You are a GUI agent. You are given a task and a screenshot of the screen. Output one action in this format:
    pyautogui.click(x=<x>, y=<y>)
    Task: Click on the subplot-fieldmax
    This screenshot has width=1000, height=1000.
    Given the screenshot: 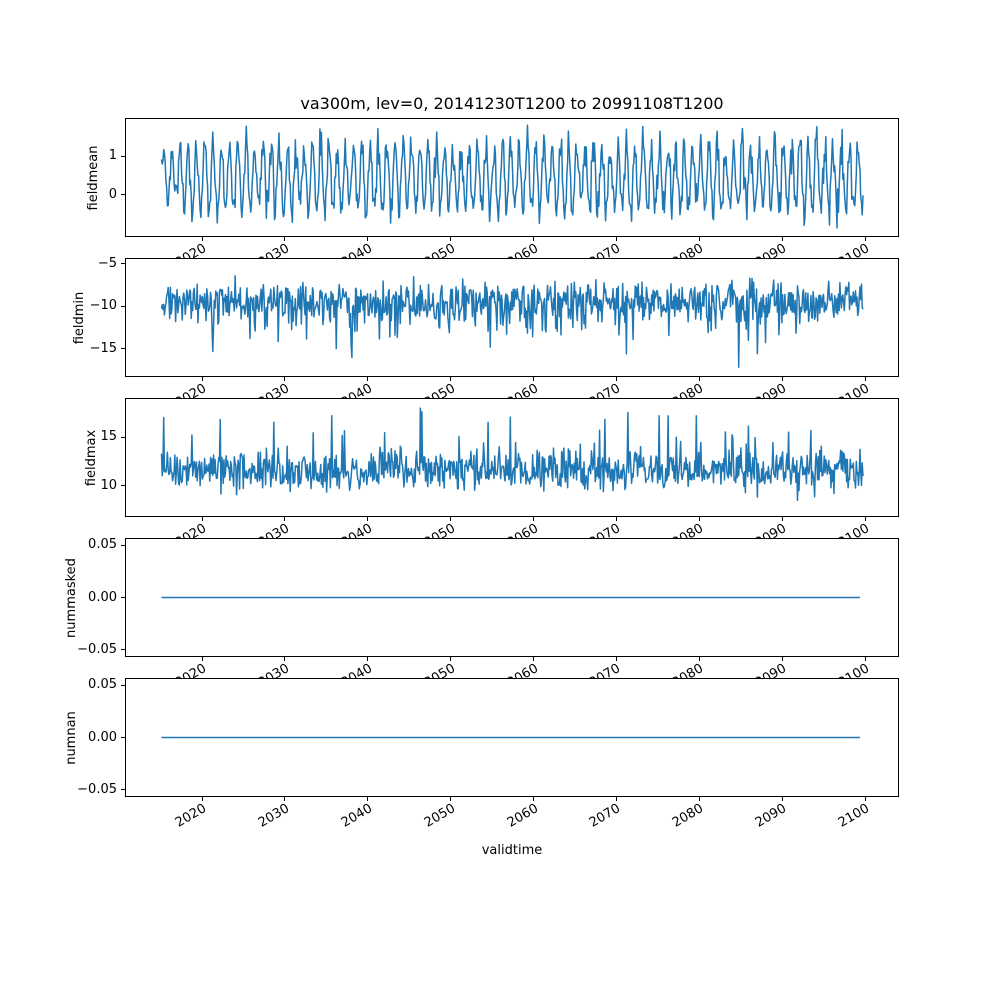 What is the action you would take?
    pyautogui.click(x=512, y=457)
    